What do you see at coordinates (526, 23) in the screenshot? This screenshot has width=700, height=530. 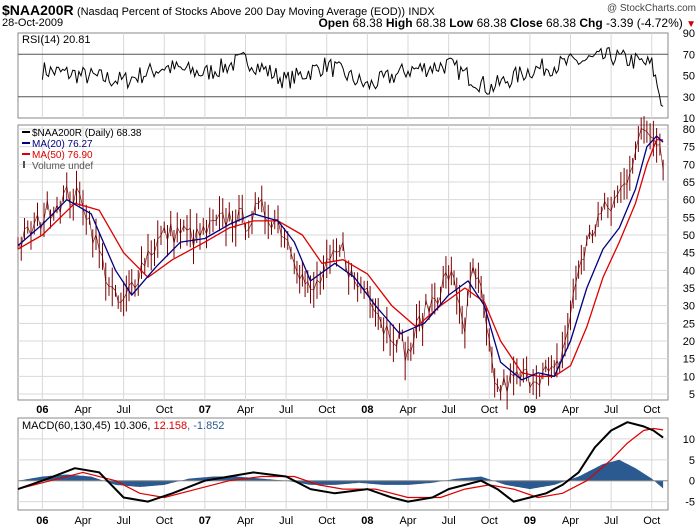 I see `close-label: Close` at bounding box center [526, 23].